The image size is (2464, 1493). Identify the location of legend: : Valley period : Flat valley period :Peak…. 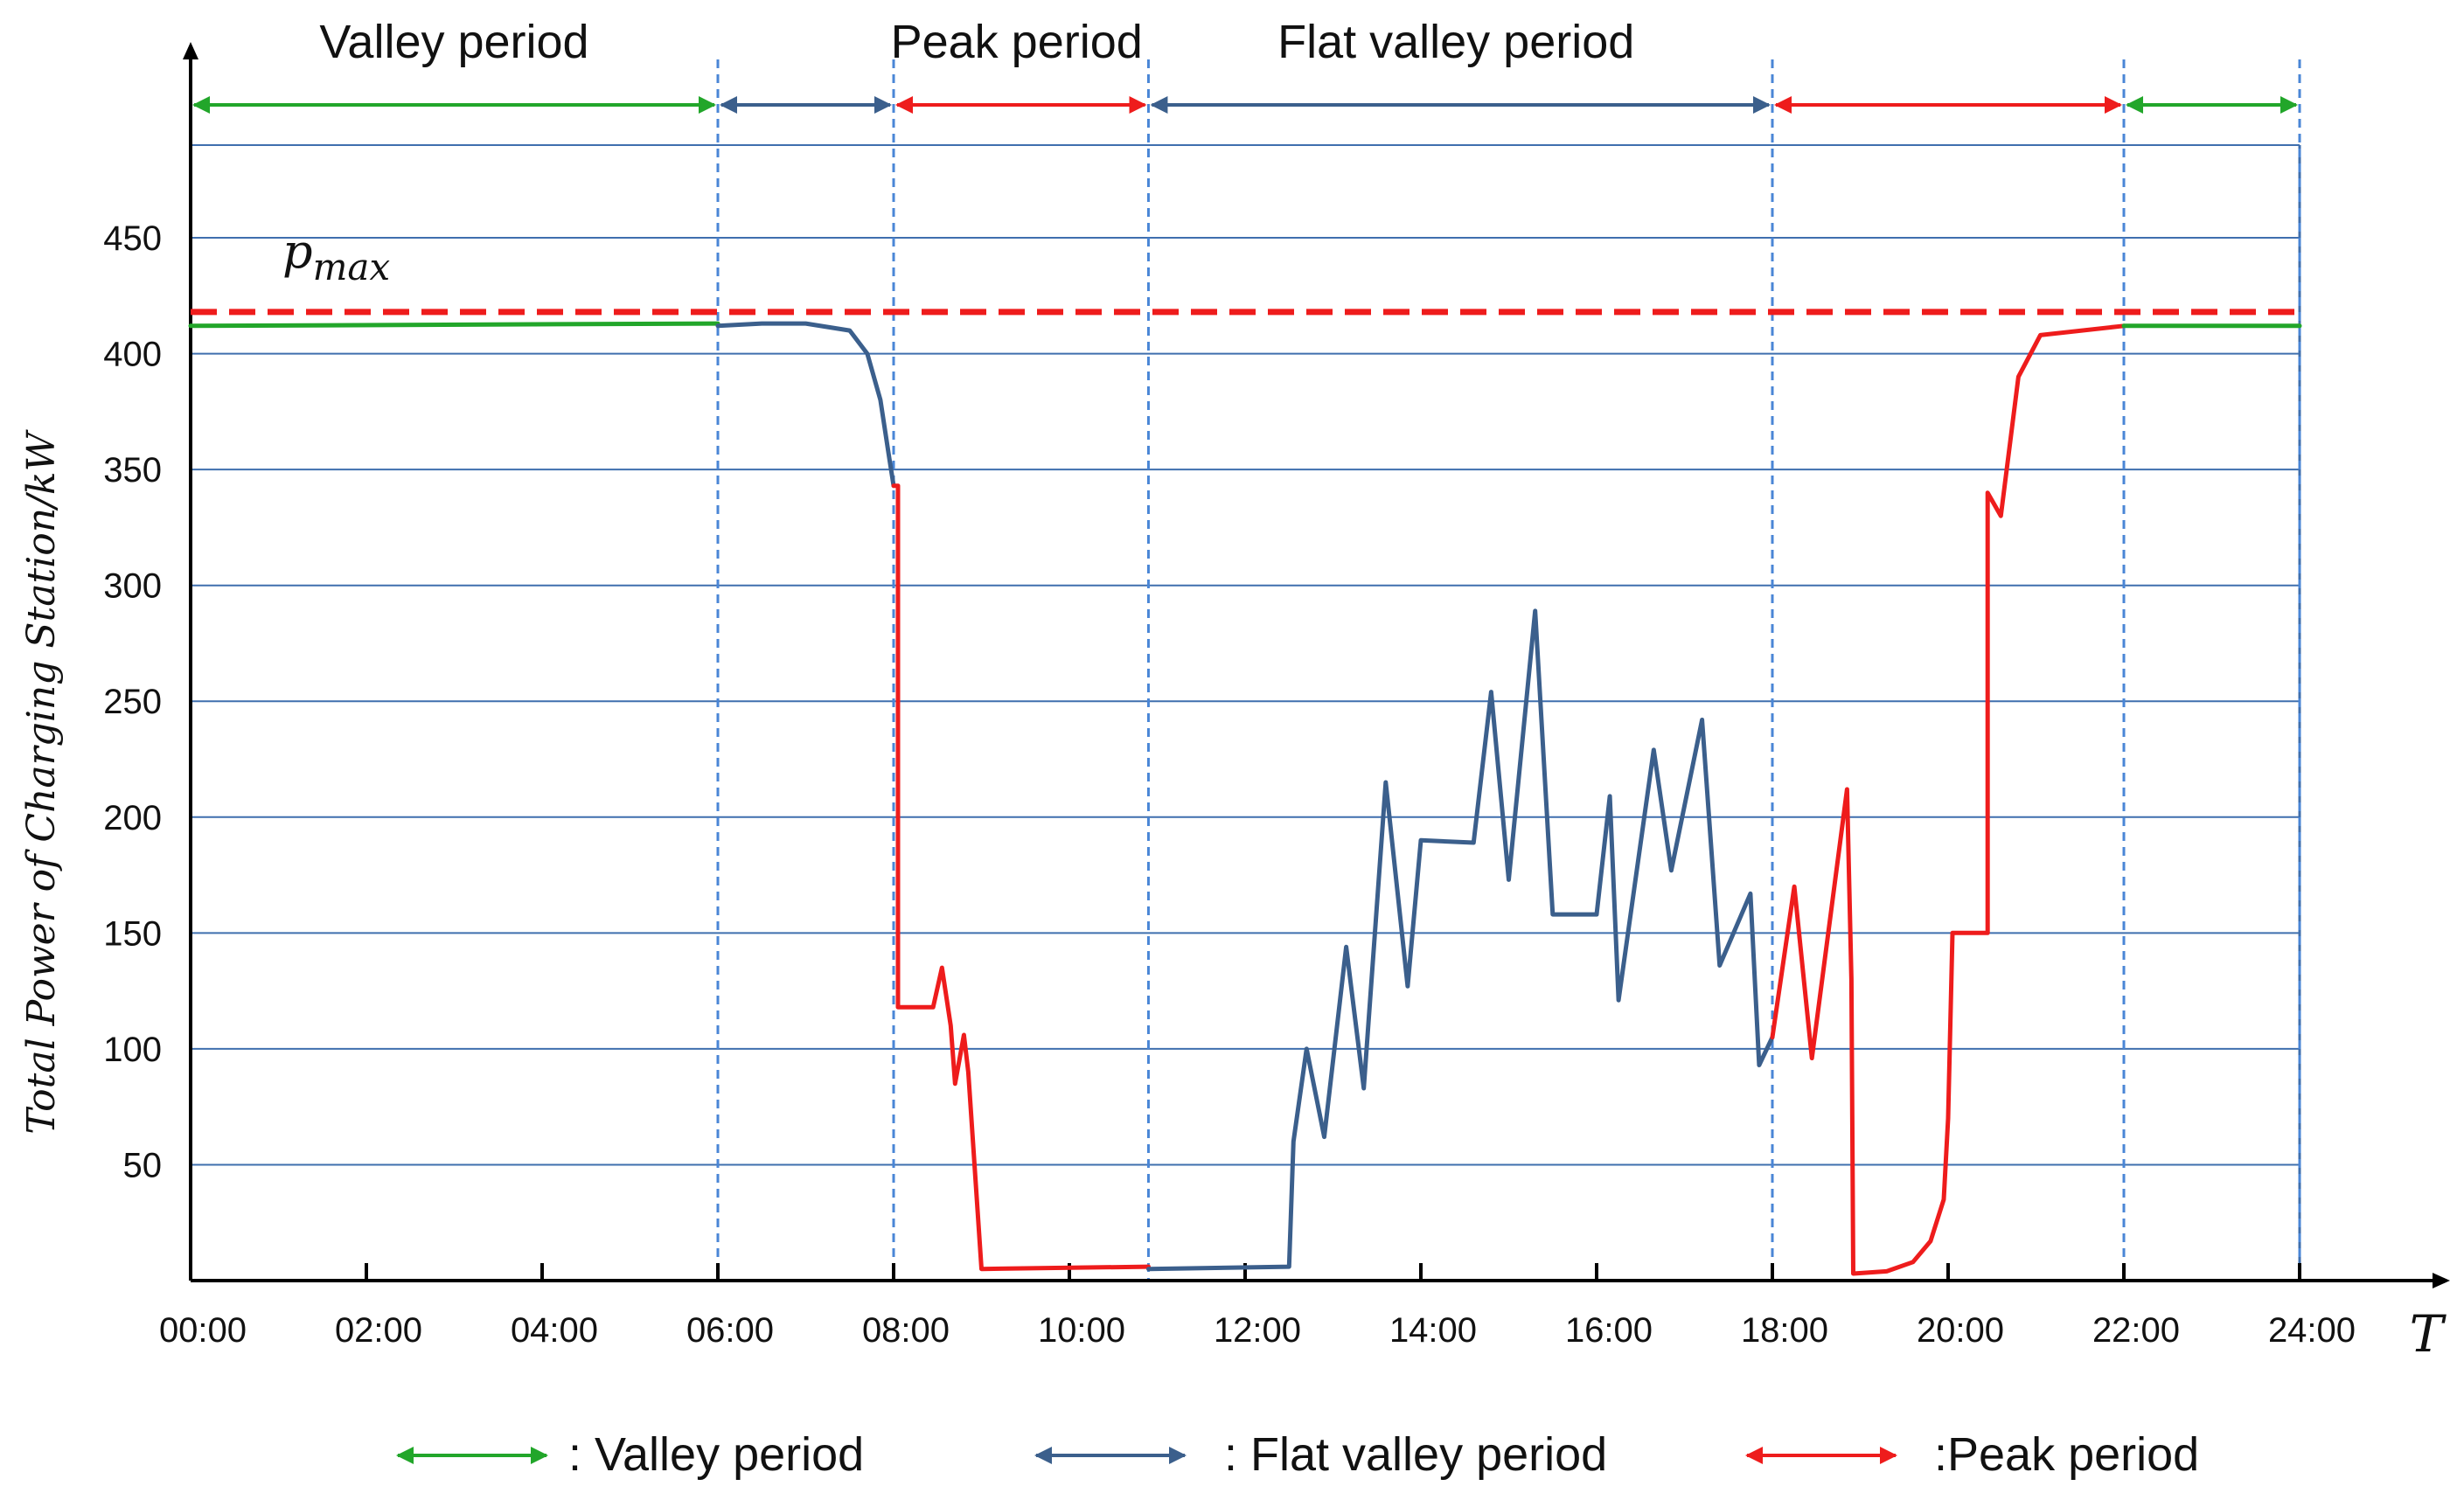
(1297, 1454).